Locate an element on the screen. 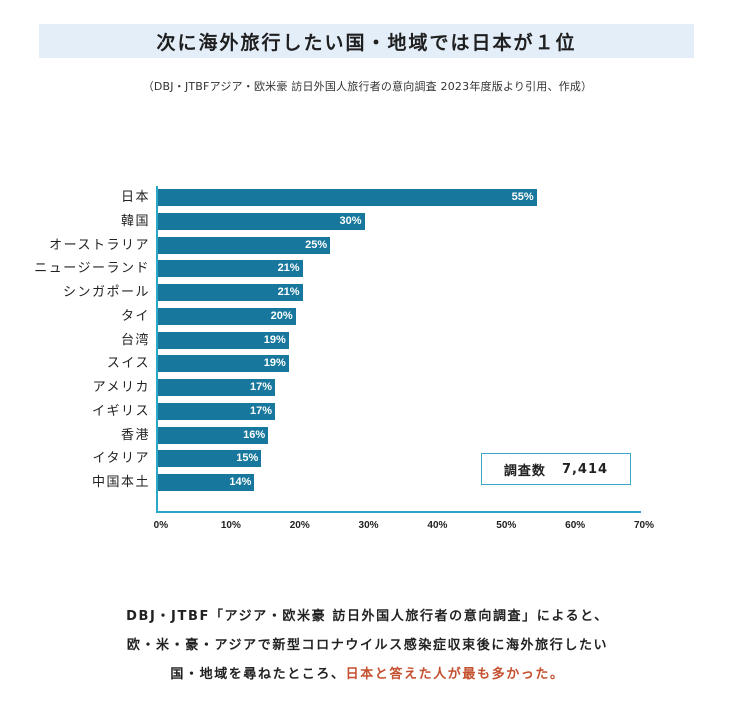  bar: 30% is located at coordinates (261, 221).